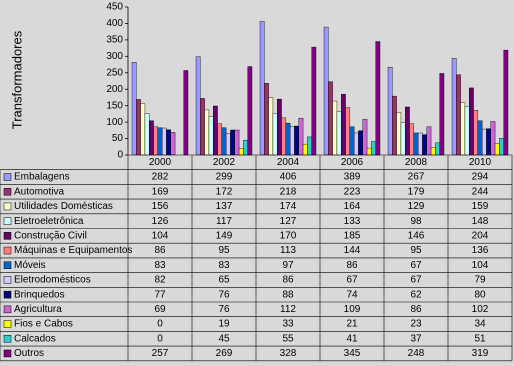  What do you see at coordinates (352, 309) in the screenshot?
I see `table-value: 109` at bounding box center [352, 309].